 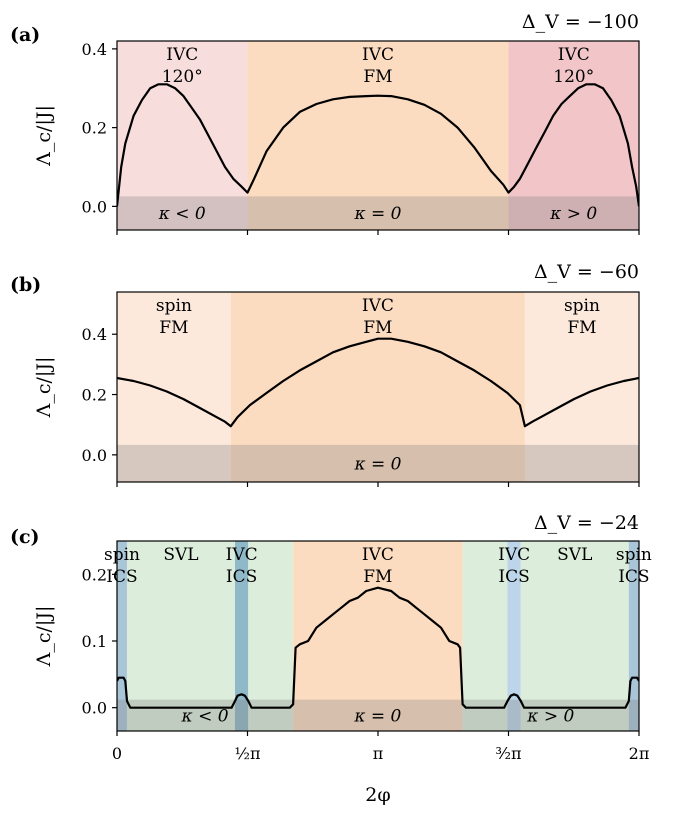 I want to click on x-tick-label: 2π, so click(x=639, y=753).